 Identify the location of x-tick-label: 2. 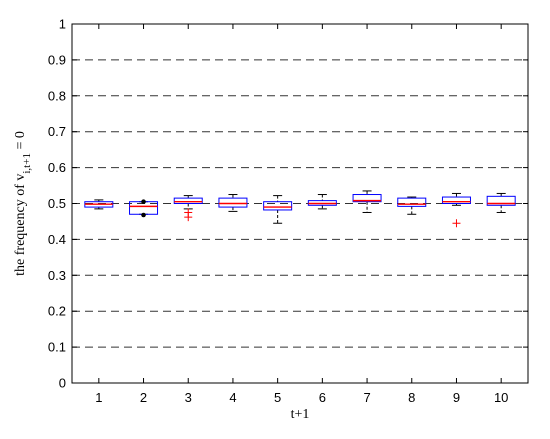
(143, 397).